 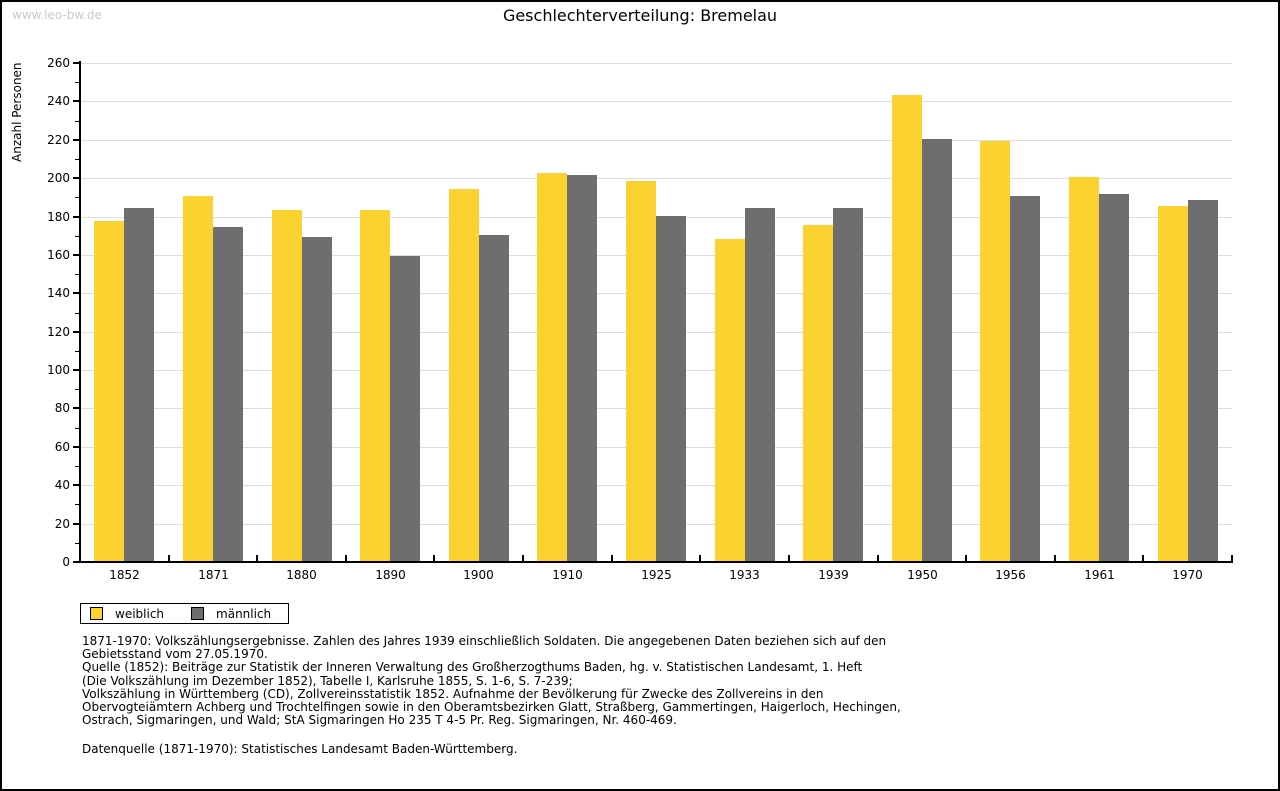 I want to click on footnote-line: Gebietsstand vom 27.05.1970., so click(x=175, y=654).